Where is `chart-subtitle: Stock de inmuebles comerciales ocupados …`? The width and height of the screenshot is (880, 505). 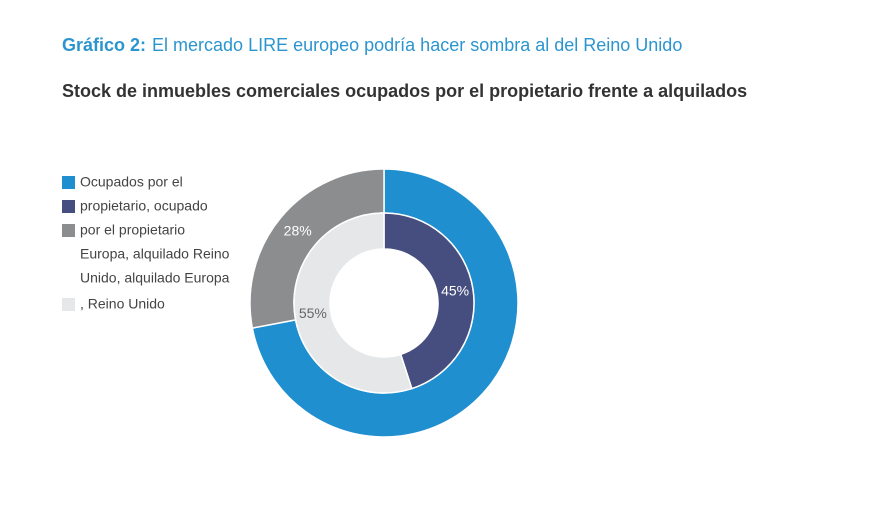 chart-subtitle: Stock de inmuebles comerciales ocupados … is located at coordinates (404, 91).